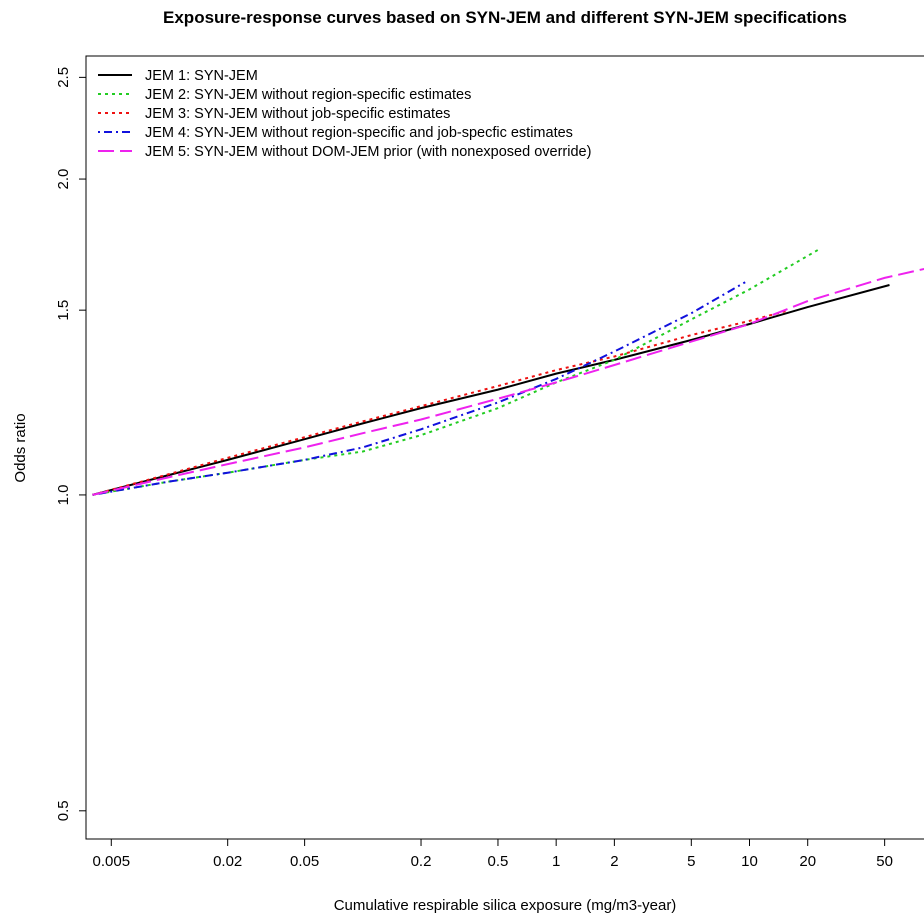 The height and width of the screenshot is (914, 924). I want to click on x-tick-label: 20, so click(807, 861).